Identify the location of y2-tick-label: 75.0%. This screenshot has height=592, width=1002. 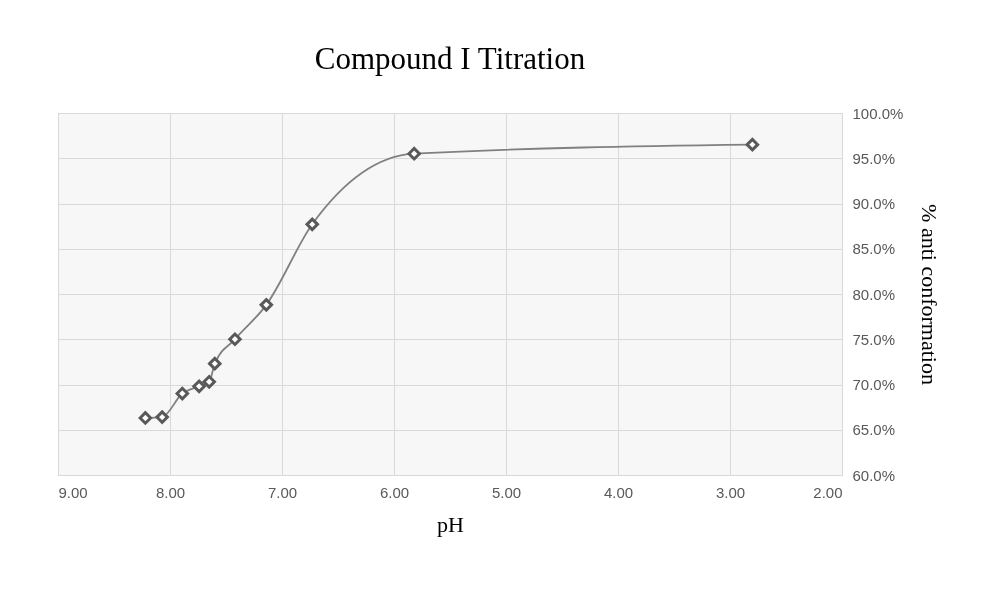
(874, 339).